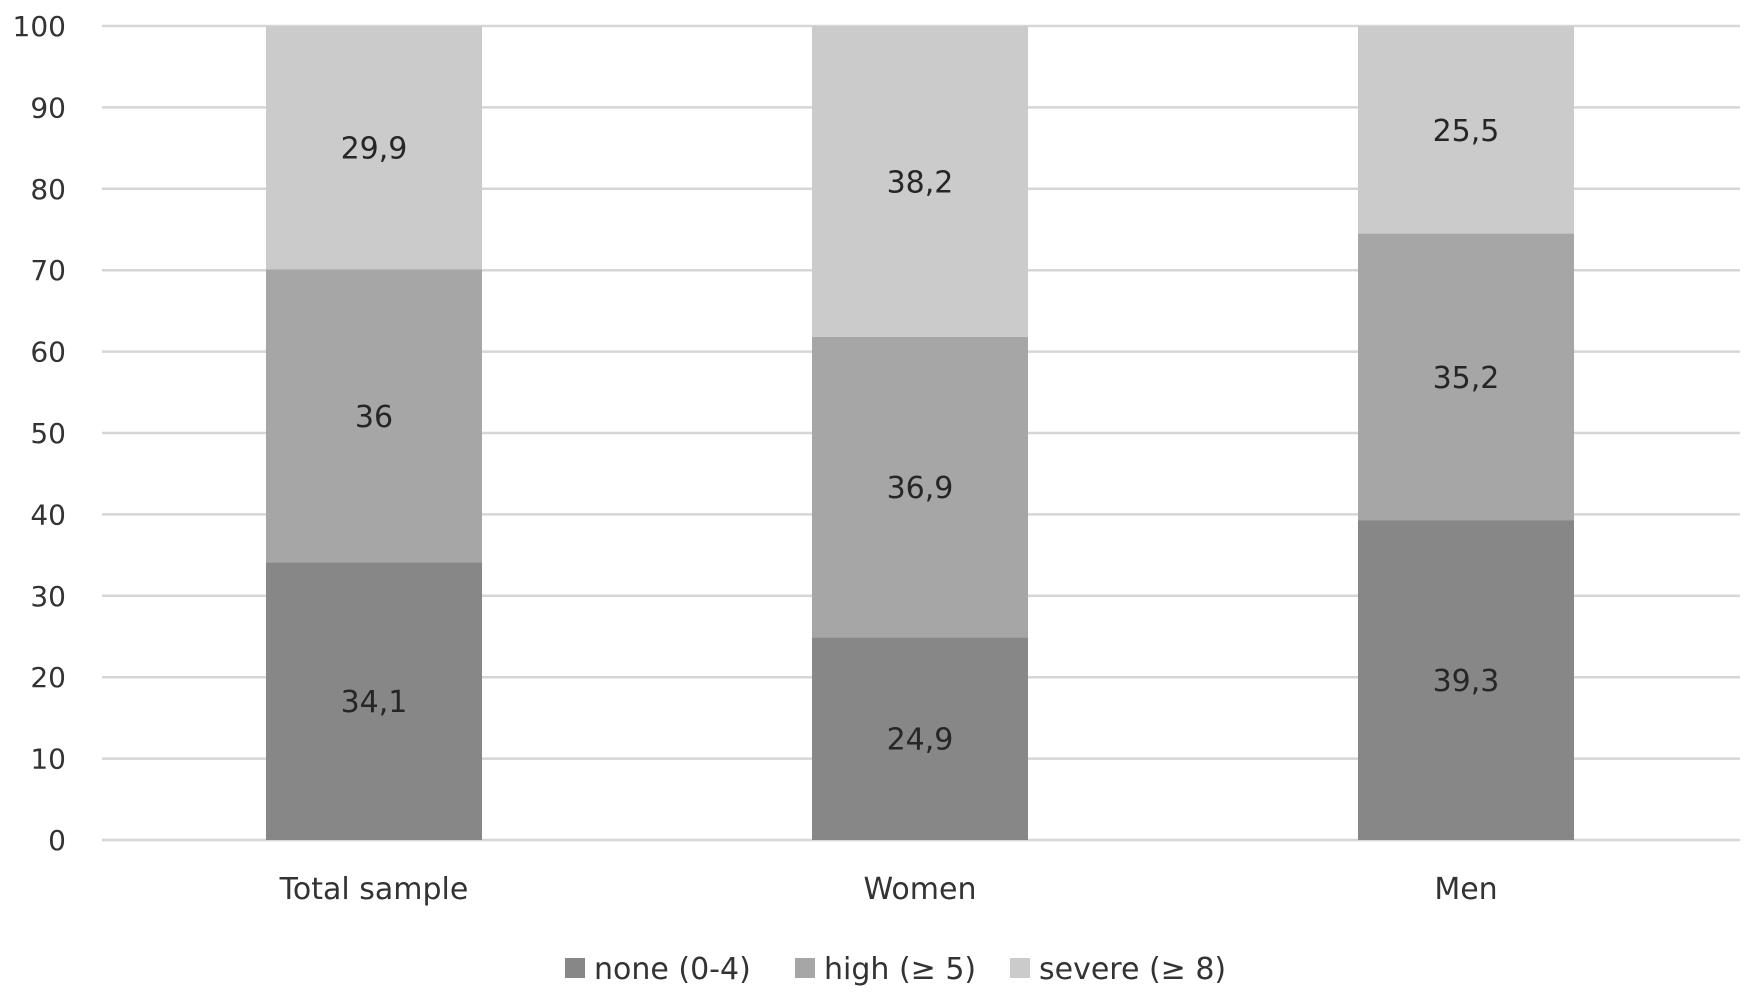 The image size is (1750, 1000). I want to click on y-tick-label: 90, so click(48, 107).